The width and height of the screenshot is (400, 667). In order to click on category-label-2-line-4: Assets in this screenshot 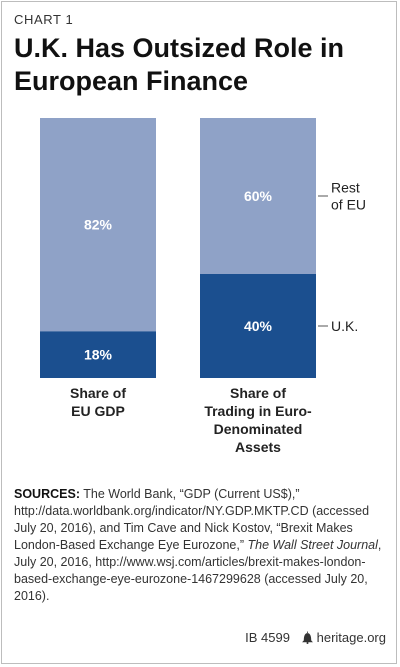, I will do `click(258, 447)`.